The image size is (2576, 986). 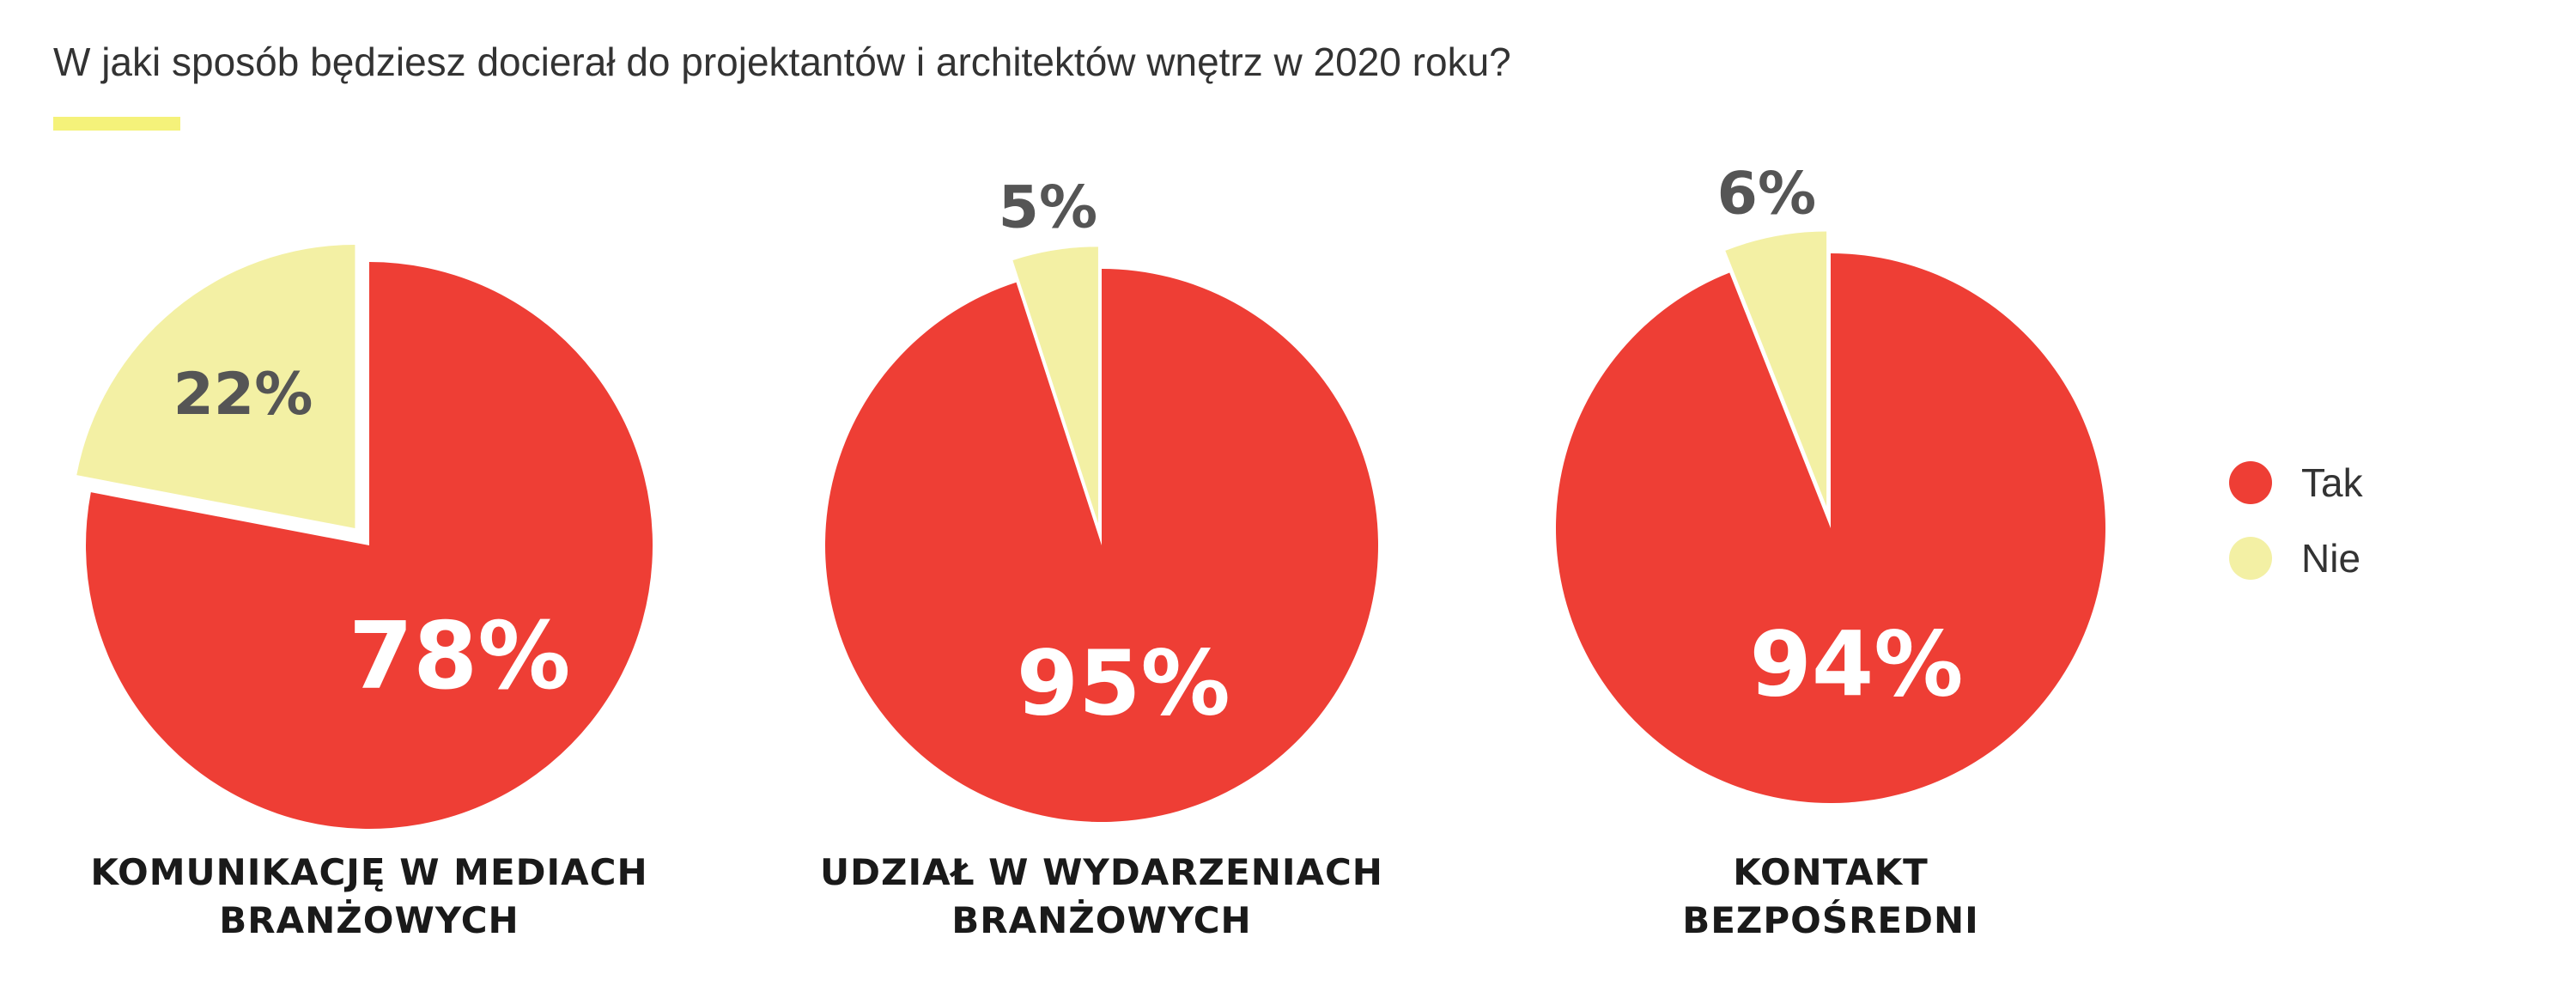 What do you see at coordinates (1767, 195) in the screenshot?
I see `slice-label-nie: 6%` at bounding box center [1767, 195].